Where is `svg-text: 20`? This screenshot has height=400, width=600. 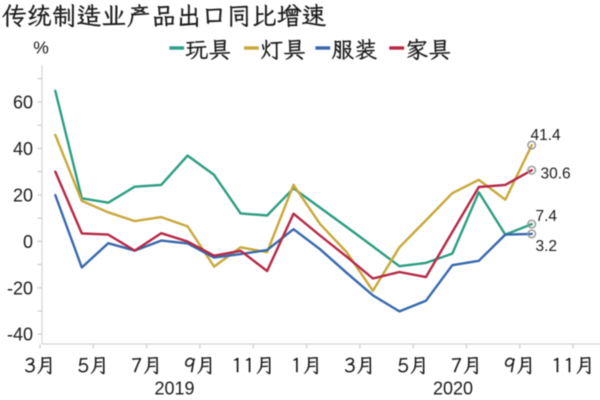
svg-text: 20 is located at coordinates (23, 195).